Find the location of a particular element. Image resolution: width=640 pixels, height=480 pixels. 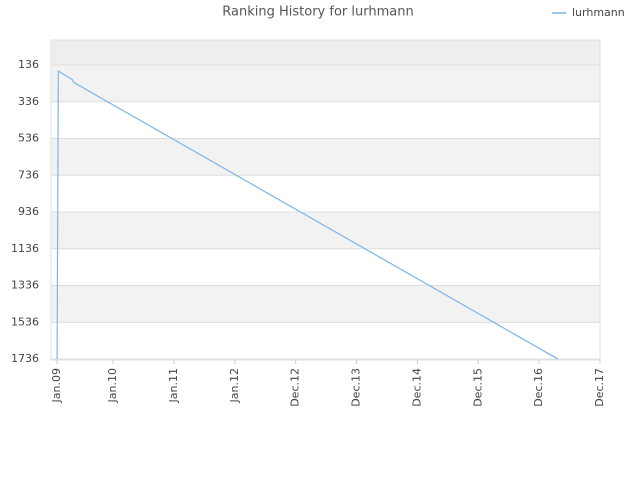

y-tick-label: 1536 is located at coordinates (25, 321).